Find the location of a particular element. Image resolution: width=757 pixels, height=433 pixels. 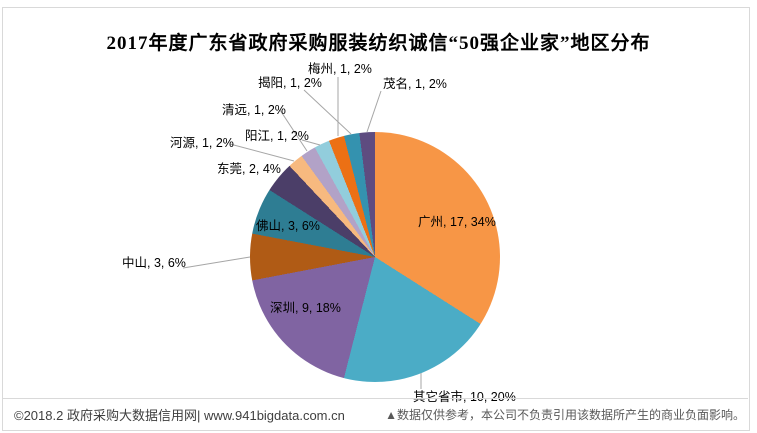

pie-label-guangzhou: 广州, 17, 34% is located at coordinates (457, 222).